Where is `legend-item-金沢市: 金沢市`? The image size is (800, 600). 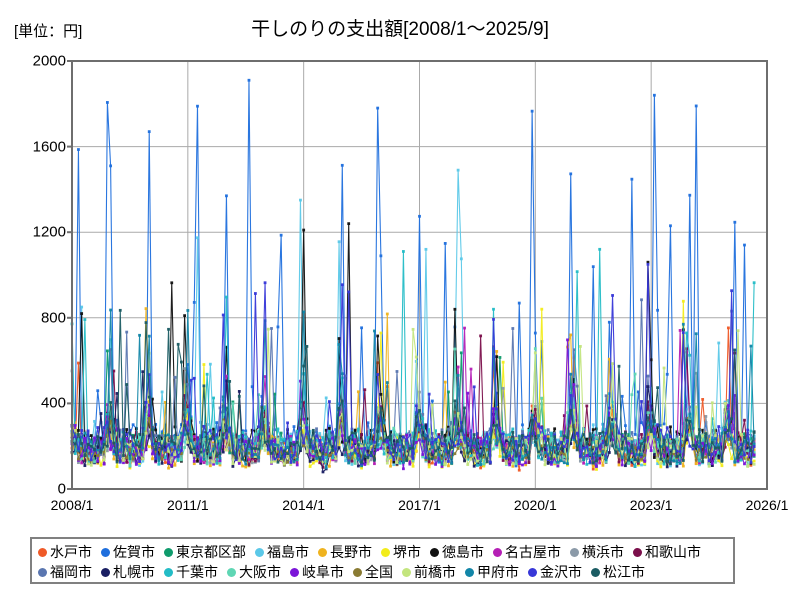 legend-item-金沢市: 金沢市 is located at coordinates (555, 572).